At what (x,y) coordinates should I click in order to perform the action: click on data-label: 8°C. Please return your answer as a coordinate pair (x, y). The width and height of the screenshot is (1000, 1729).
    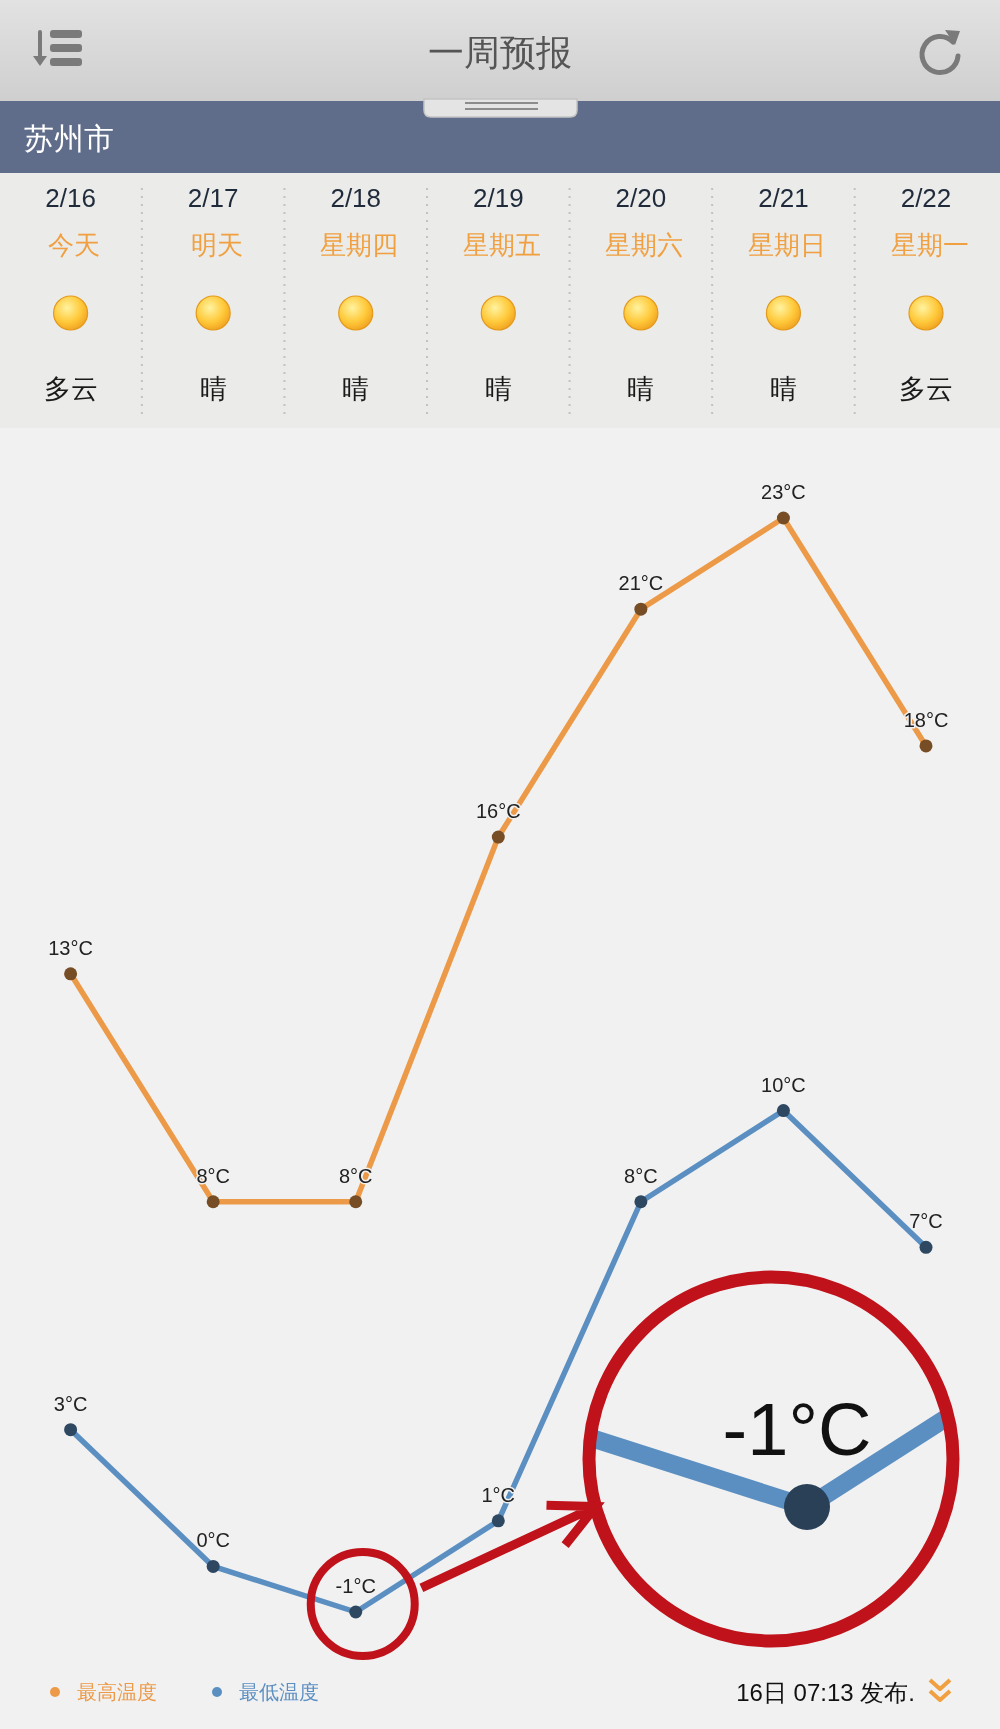
    Looking at the image, I should click on (641, 1175).